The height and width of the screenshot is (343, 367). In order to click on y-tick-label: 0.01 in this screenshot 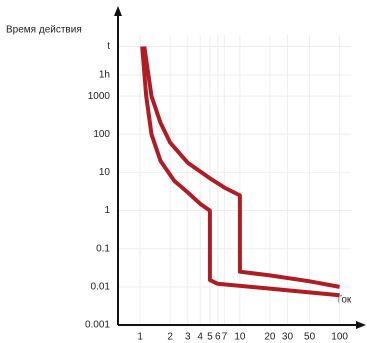, I will do `click(101, 286)`.